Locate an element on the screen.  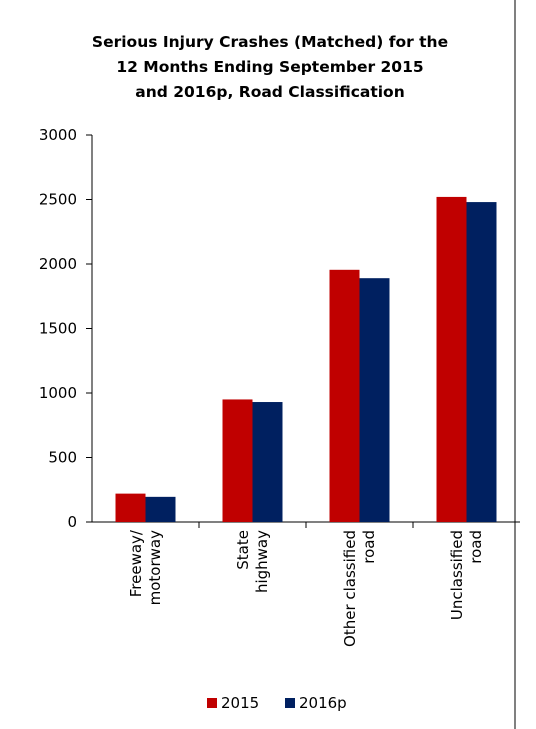
y-tick-label: 2000 is located at coordinates (58, 264).